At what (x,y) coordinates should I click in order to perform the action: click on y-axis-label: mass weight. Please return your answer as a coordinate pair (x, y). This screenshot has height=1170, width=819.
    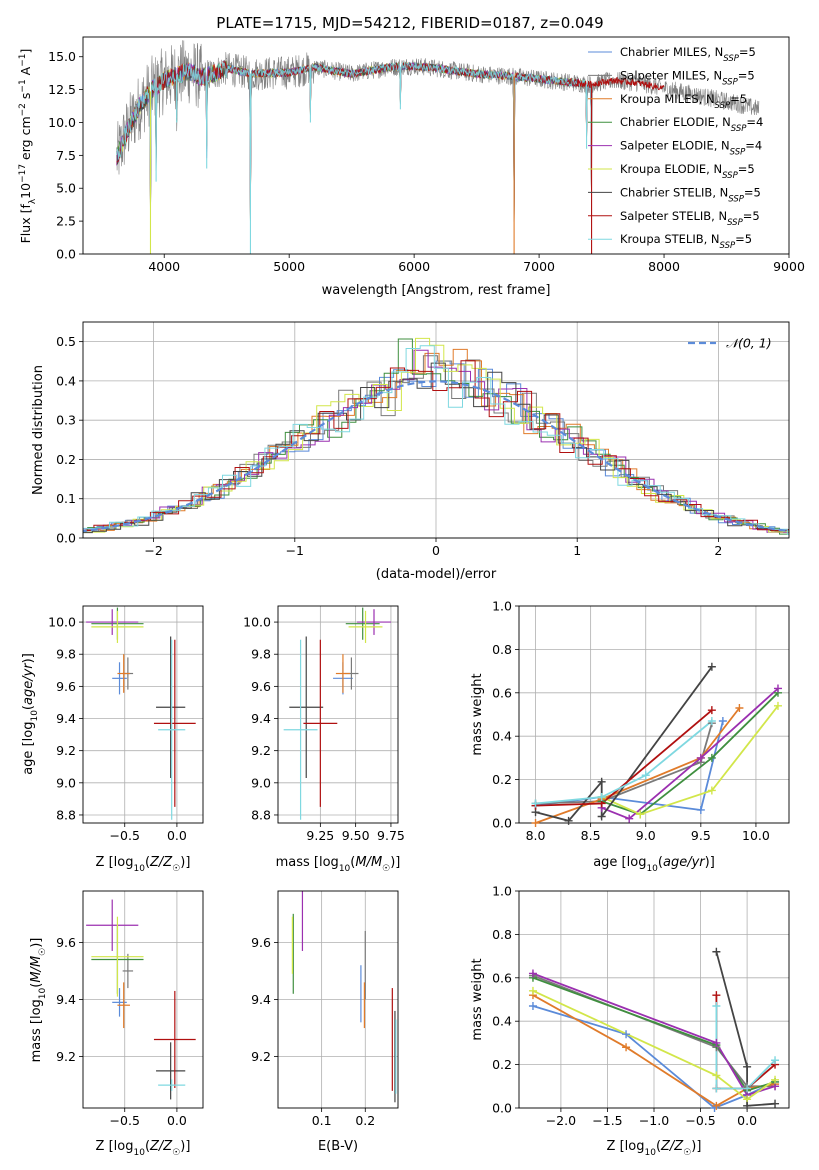
    Looking at the image, I should click on (477, 999).